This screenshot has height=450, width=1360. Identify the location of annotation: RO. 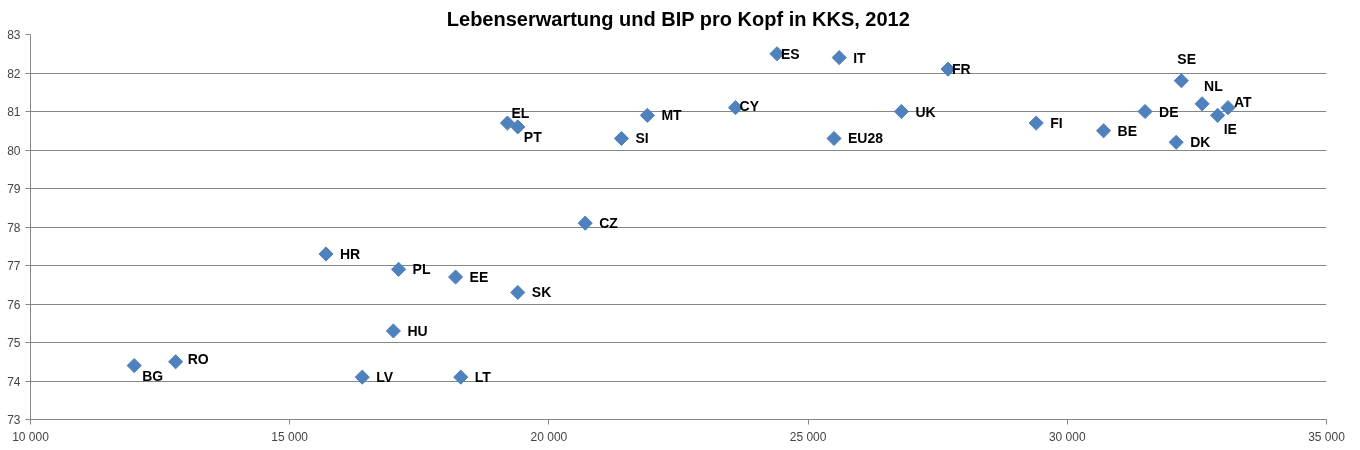
(198, 358).